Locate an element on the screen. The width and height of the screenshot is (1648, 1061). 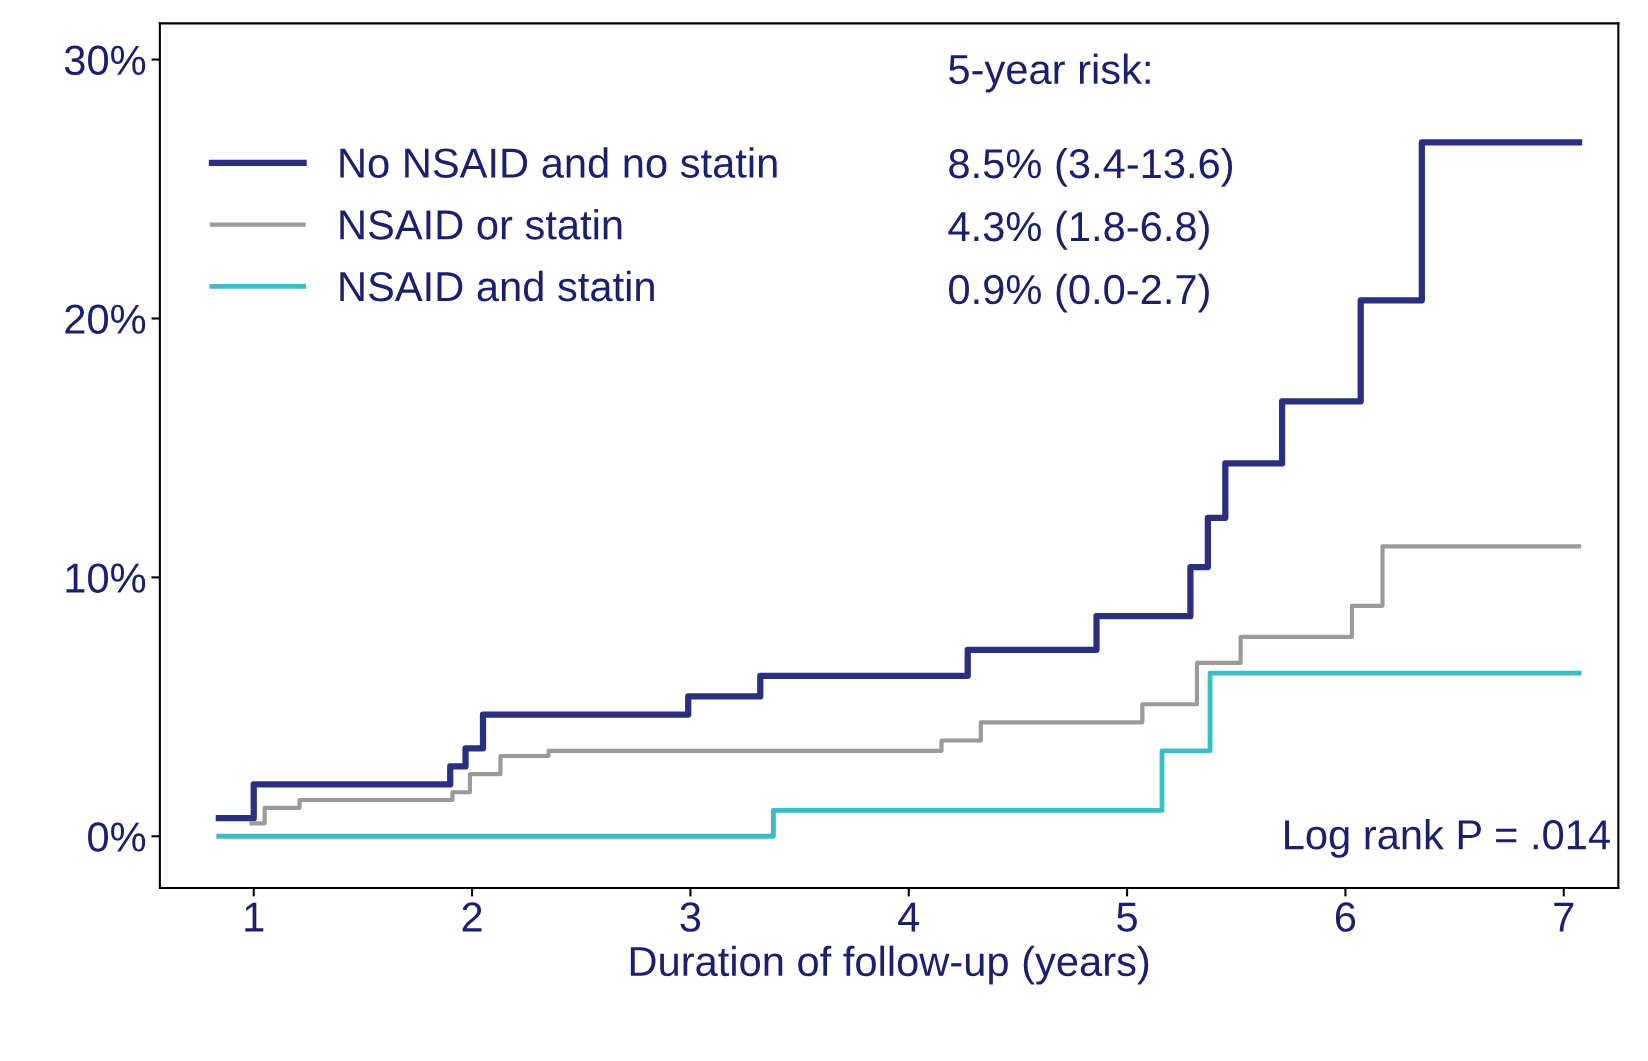
x-tick-label: 5 is located at coordinates (1127, 917).